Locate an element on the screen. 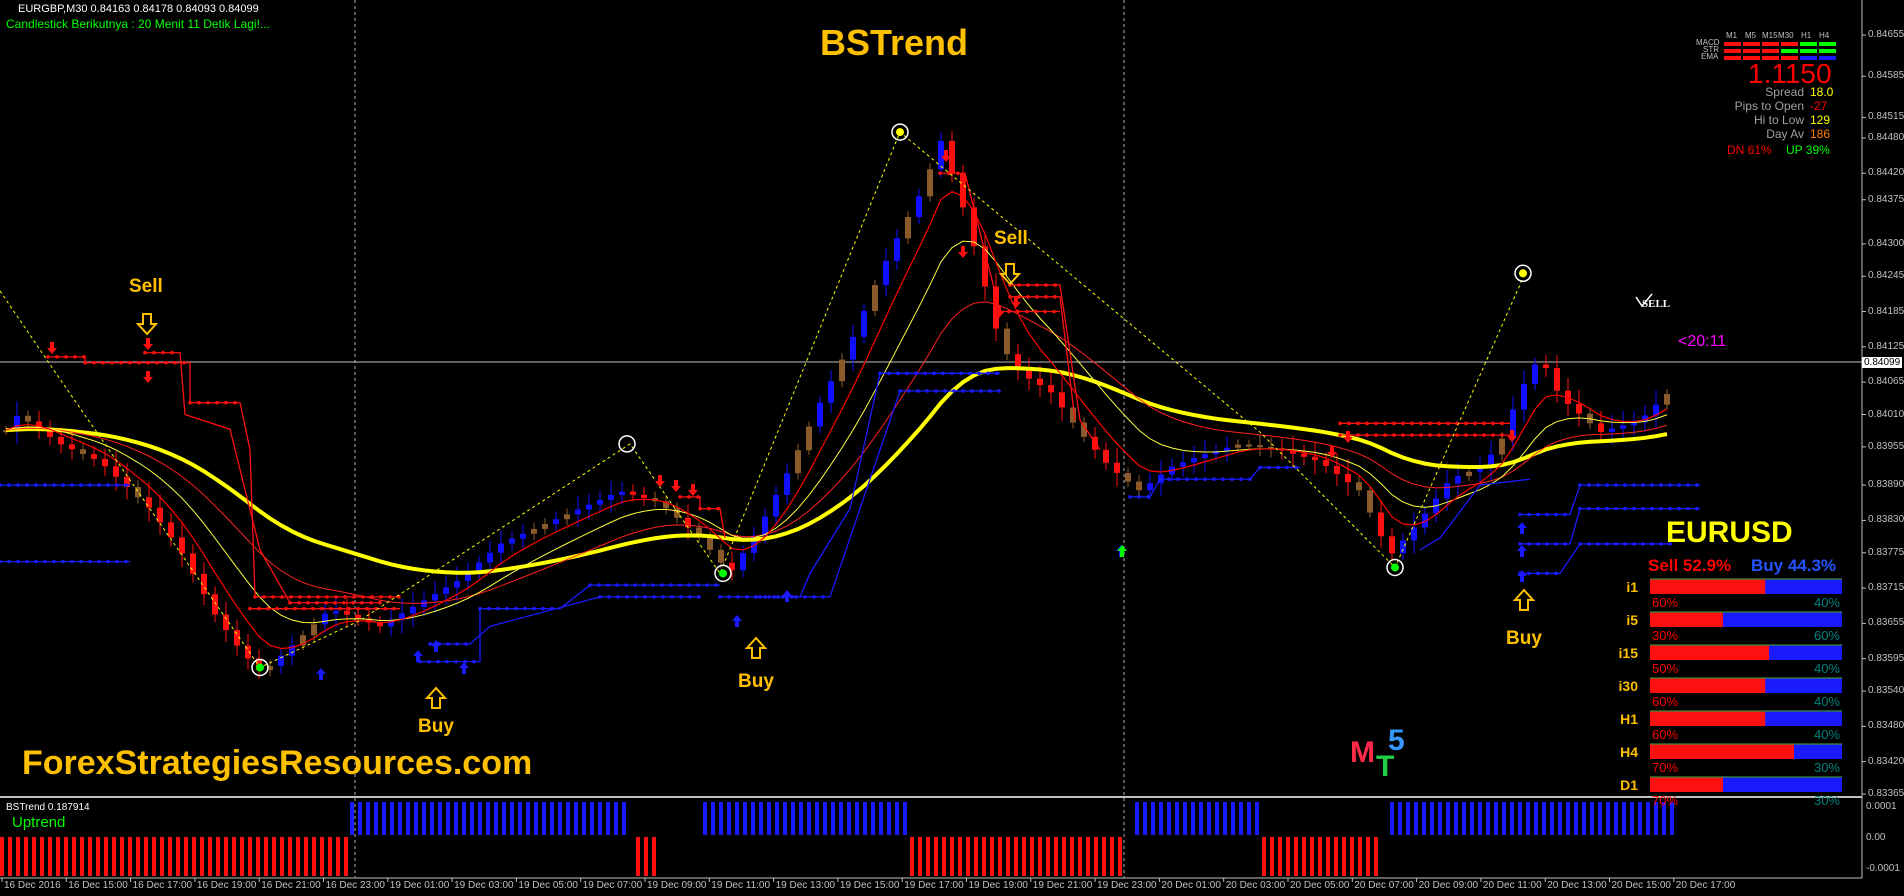 The width and height of the screenshot is (1904, 896). strength-buy-4: 40% is located at coordinates (1826, 734).